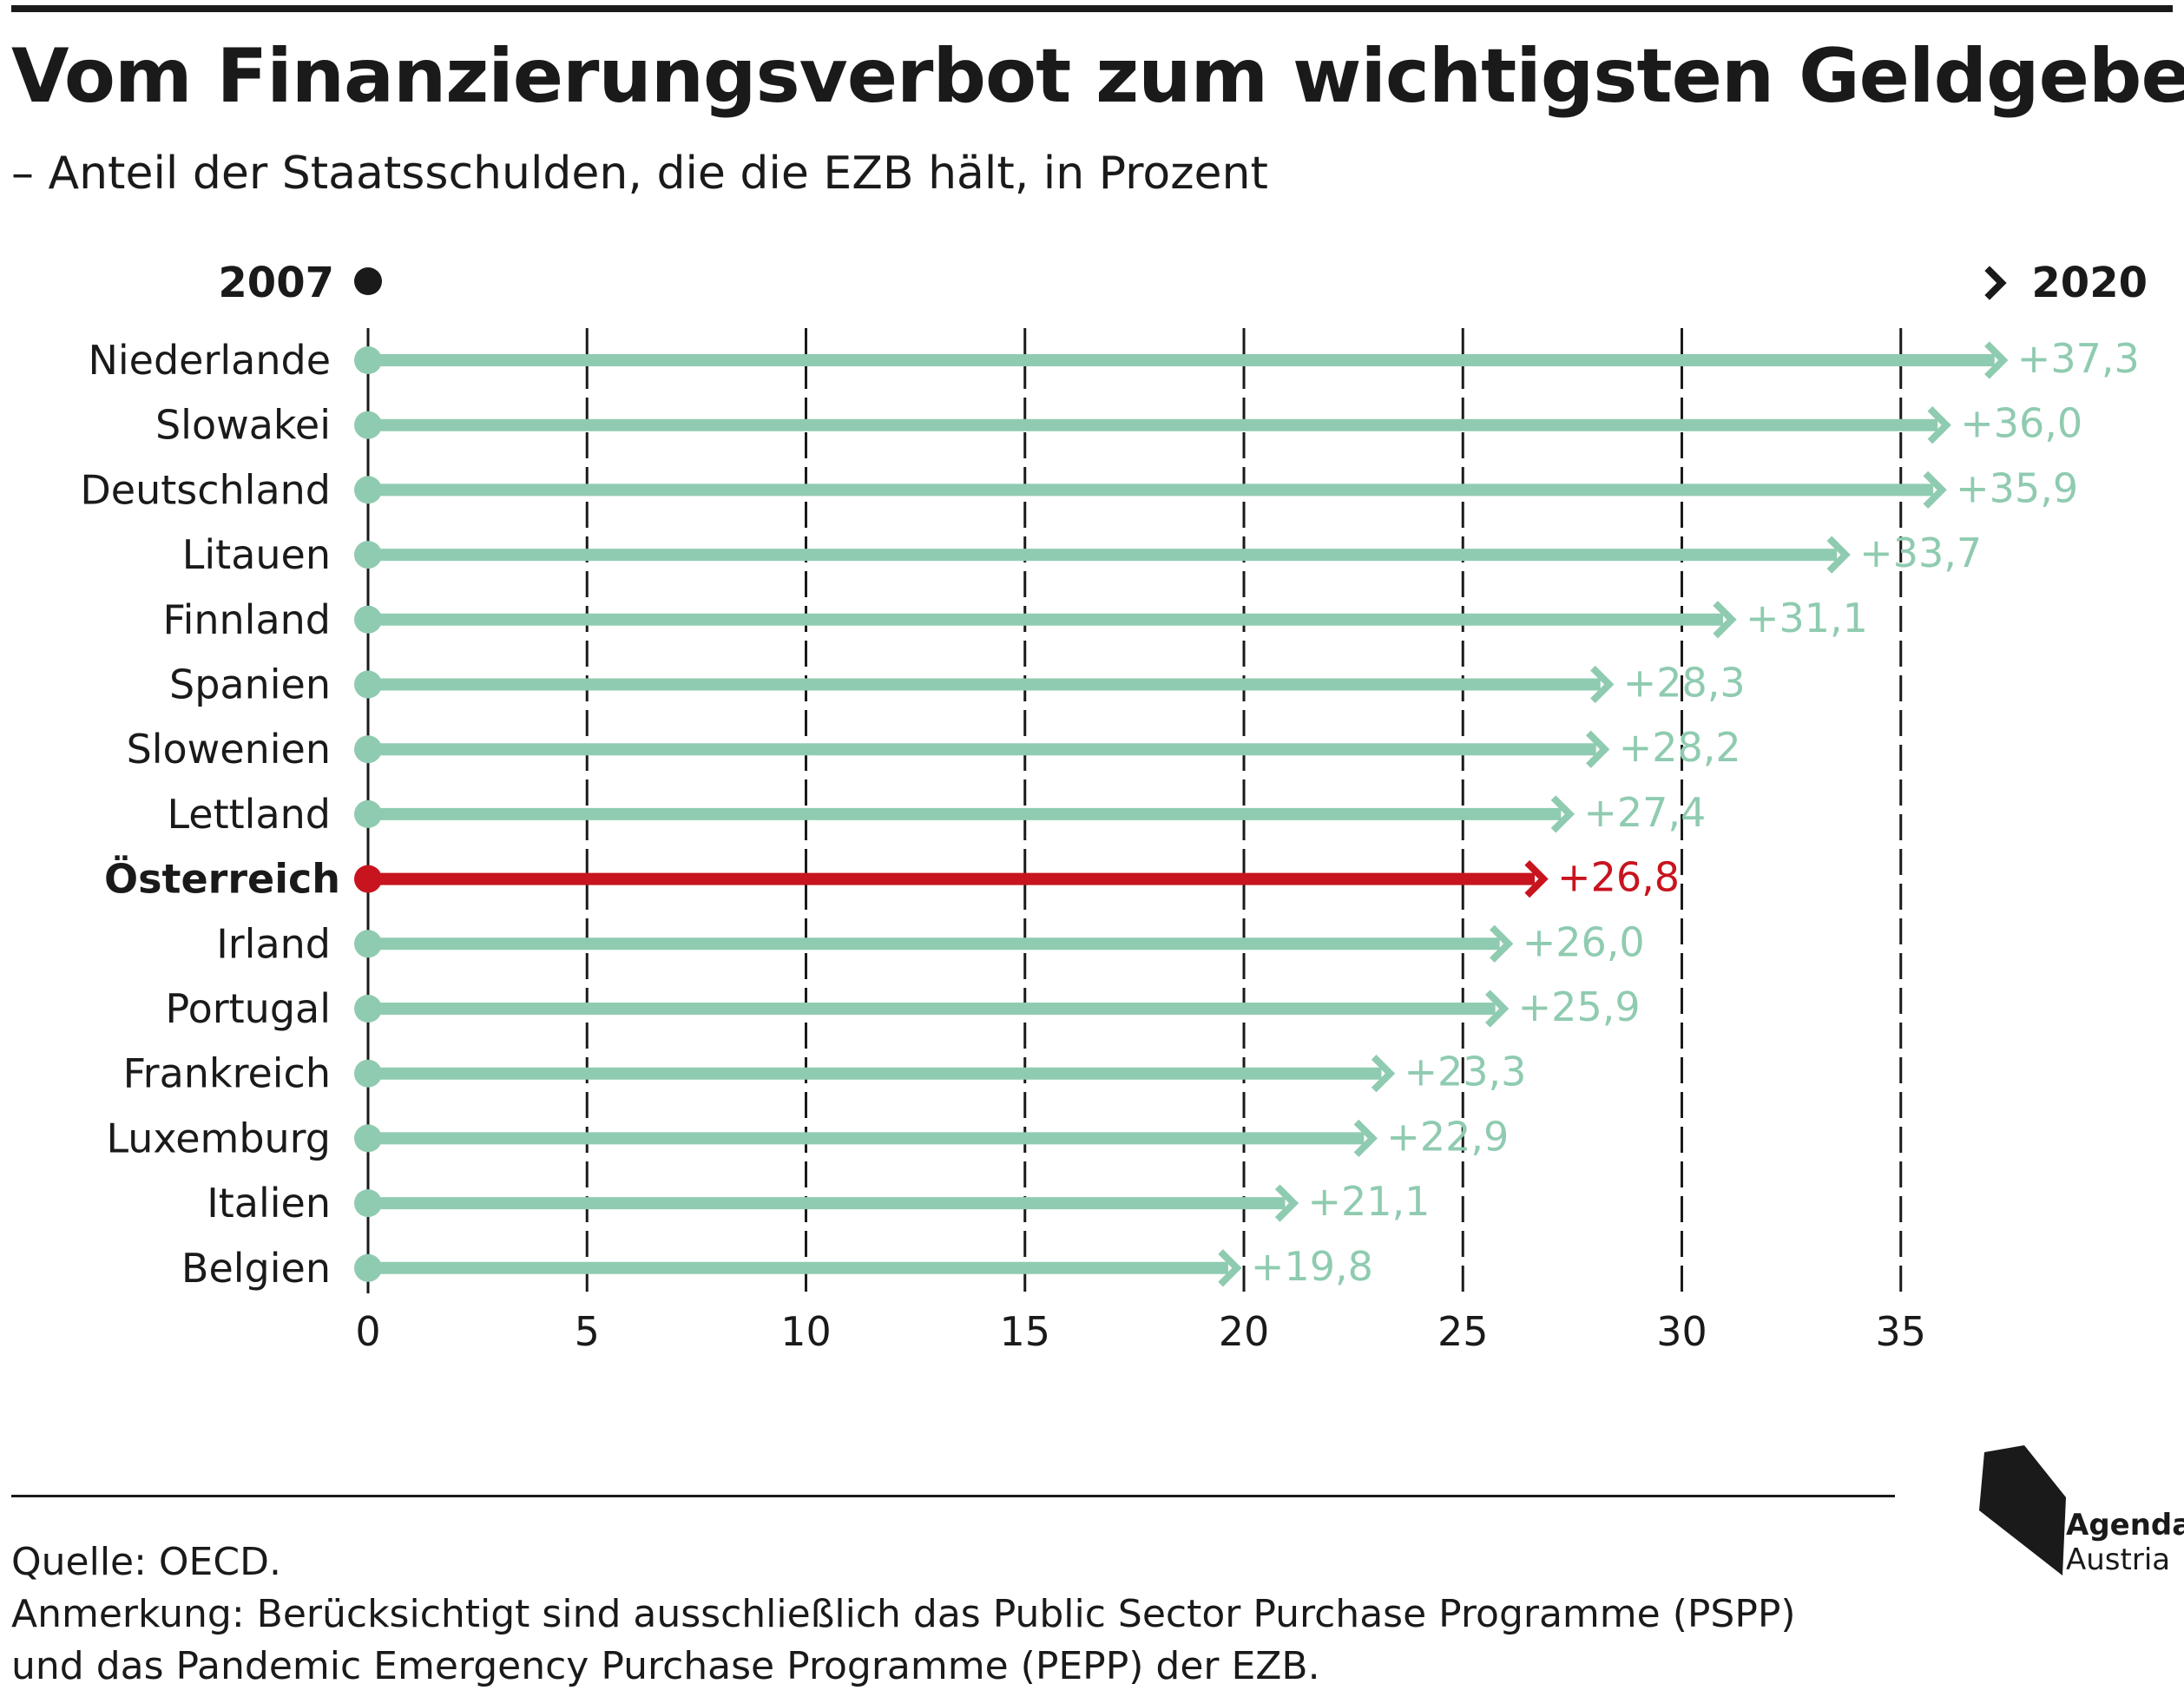 The height and width of the screenshot is (1697, 2184). Describe the element at coordinates (1244, 1331) in the screenshot. I see `x-tick-label: 20` at that location.